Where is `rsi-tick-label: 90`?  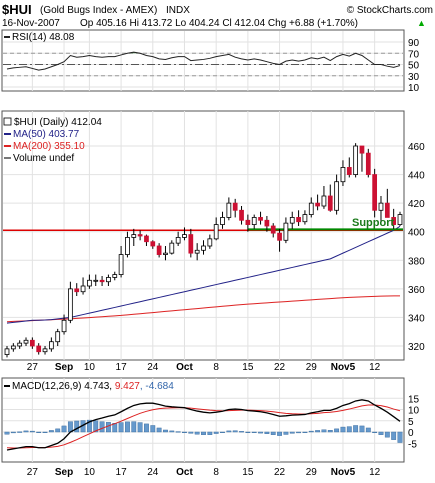
rsi-tick-label: 90 is located at coordinates (414, 43).